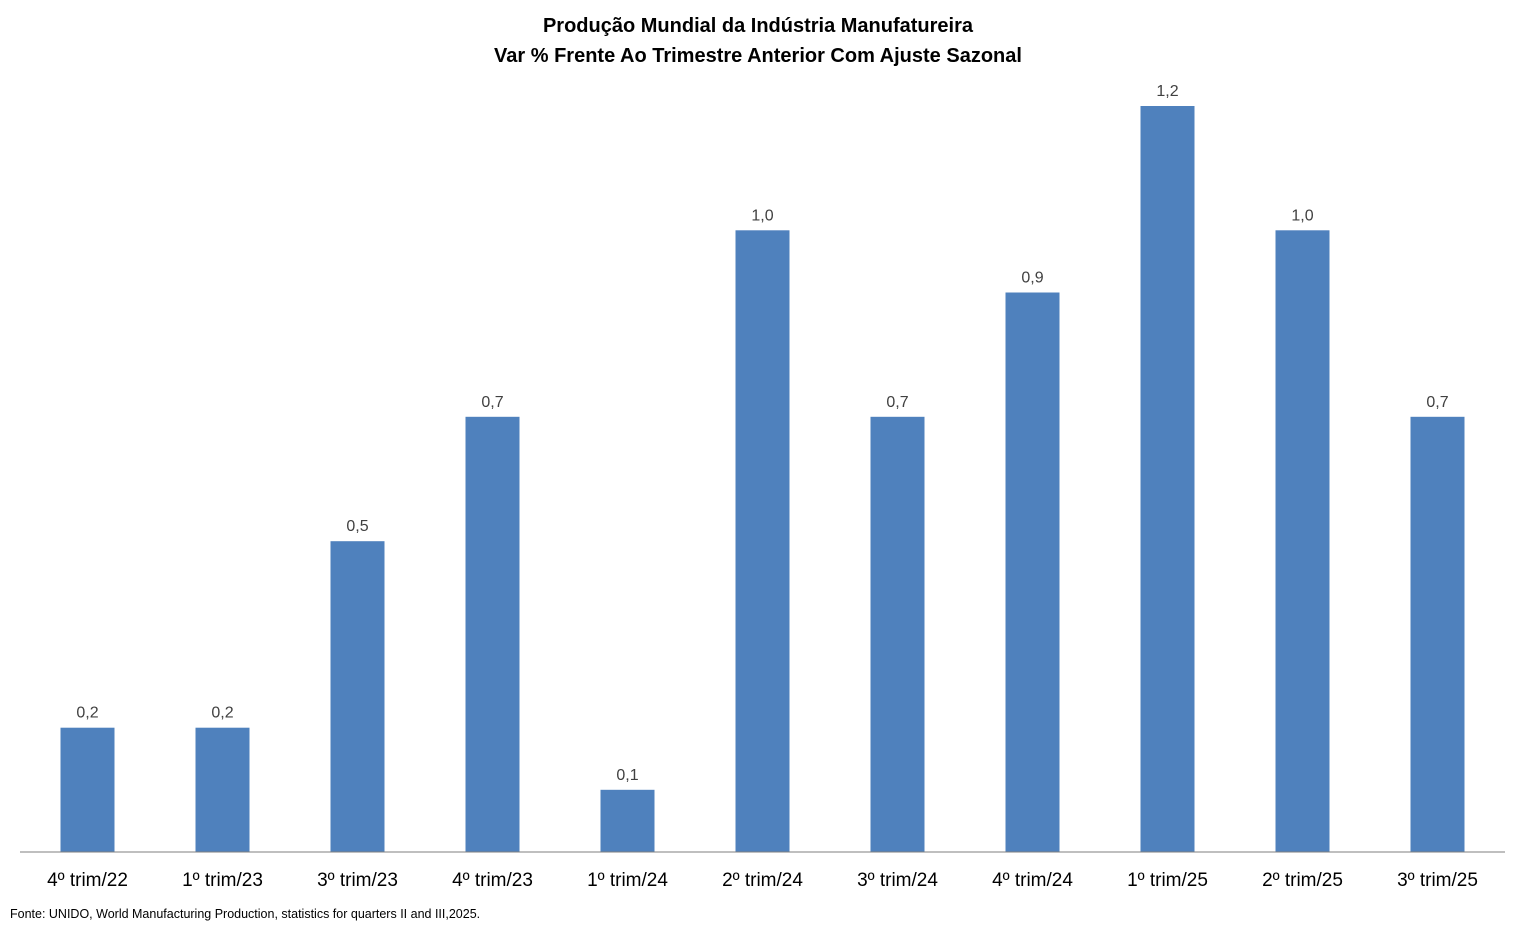 This screenshot has width=1517, height=944. I want to click on data-label: 0,9, so click(1032, 278).